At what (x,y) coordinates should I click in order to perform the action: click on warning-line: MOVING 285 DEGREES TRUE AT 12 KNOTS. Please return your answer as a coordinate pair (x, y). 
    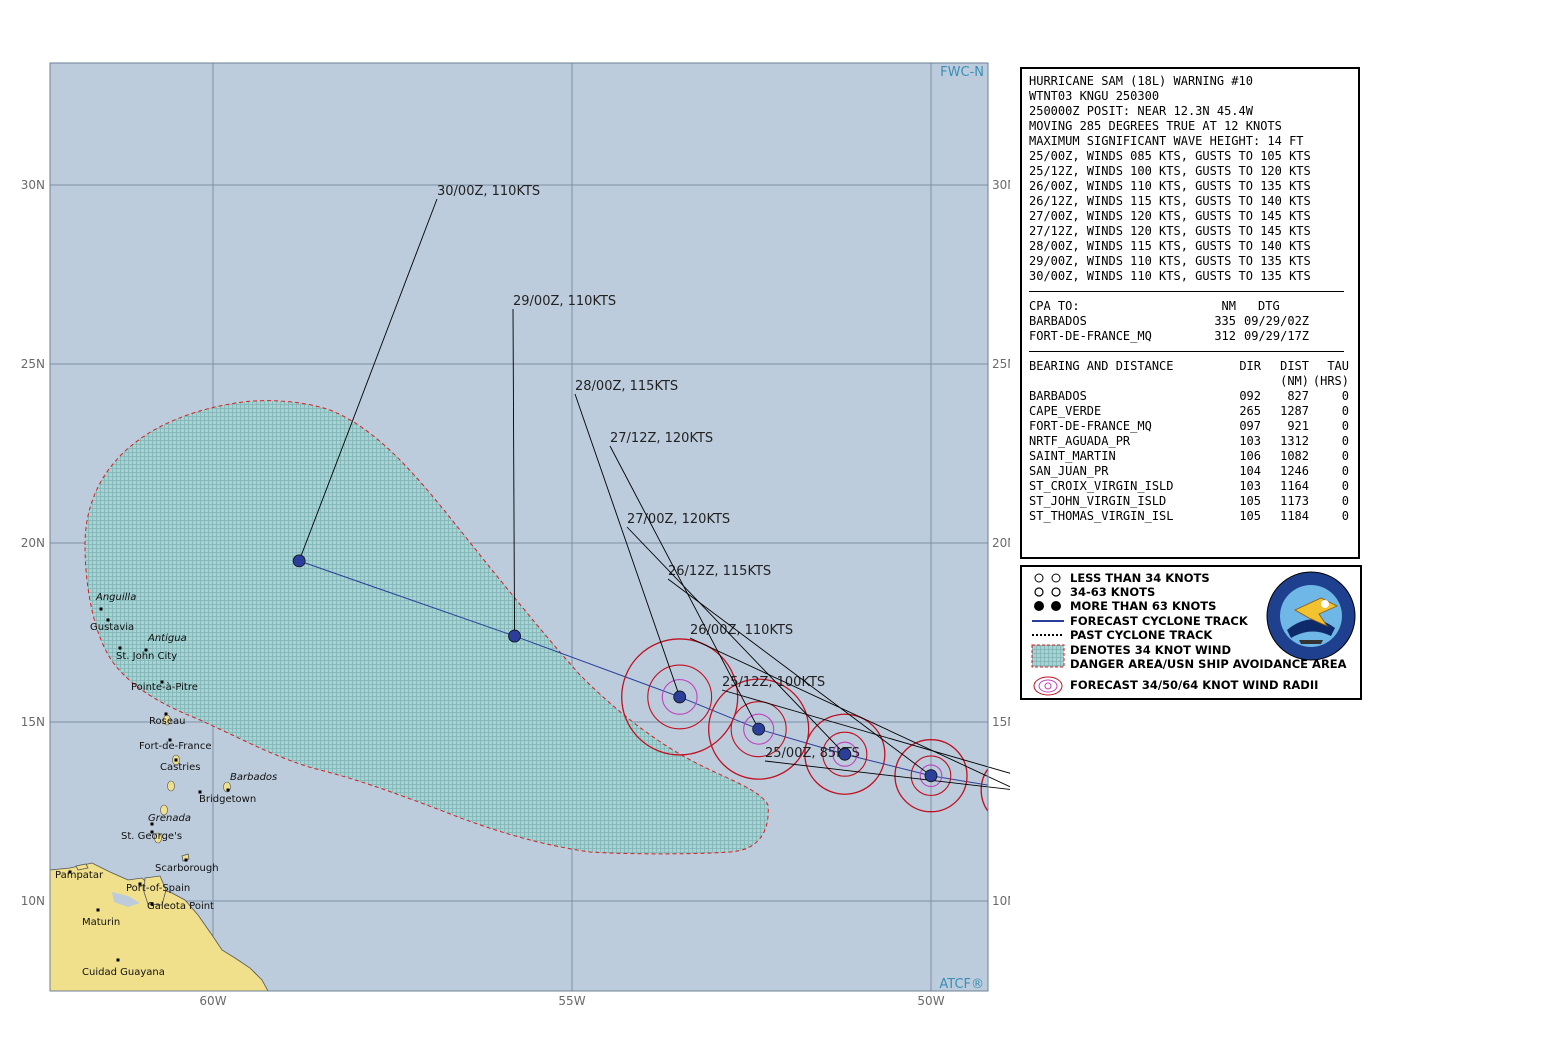
    Looking at the image, I should click on (1155, 126).